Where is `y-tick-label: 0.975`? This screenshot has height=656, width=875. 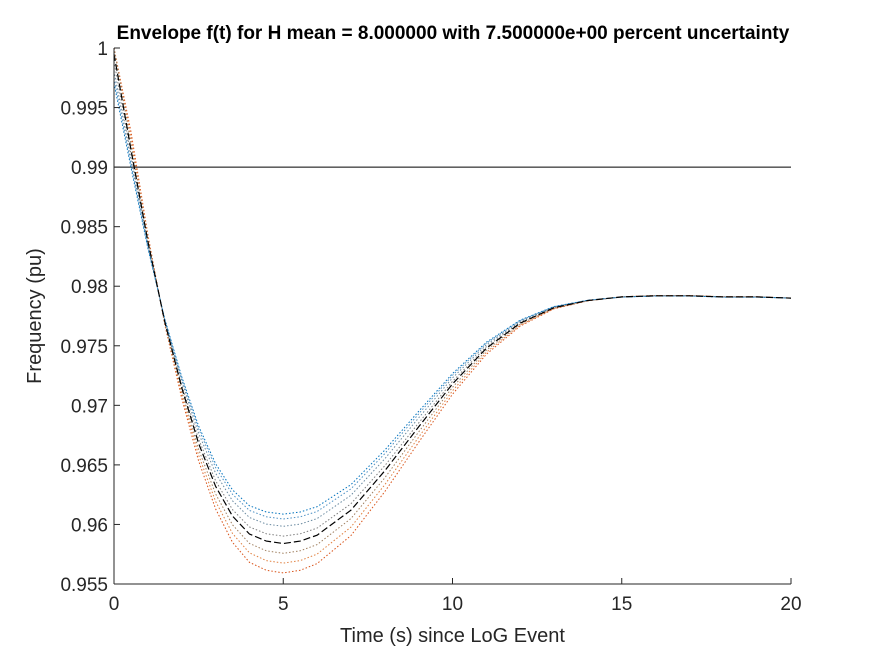 y-tick-label: 0.975 is located at coordinates (84, 347).